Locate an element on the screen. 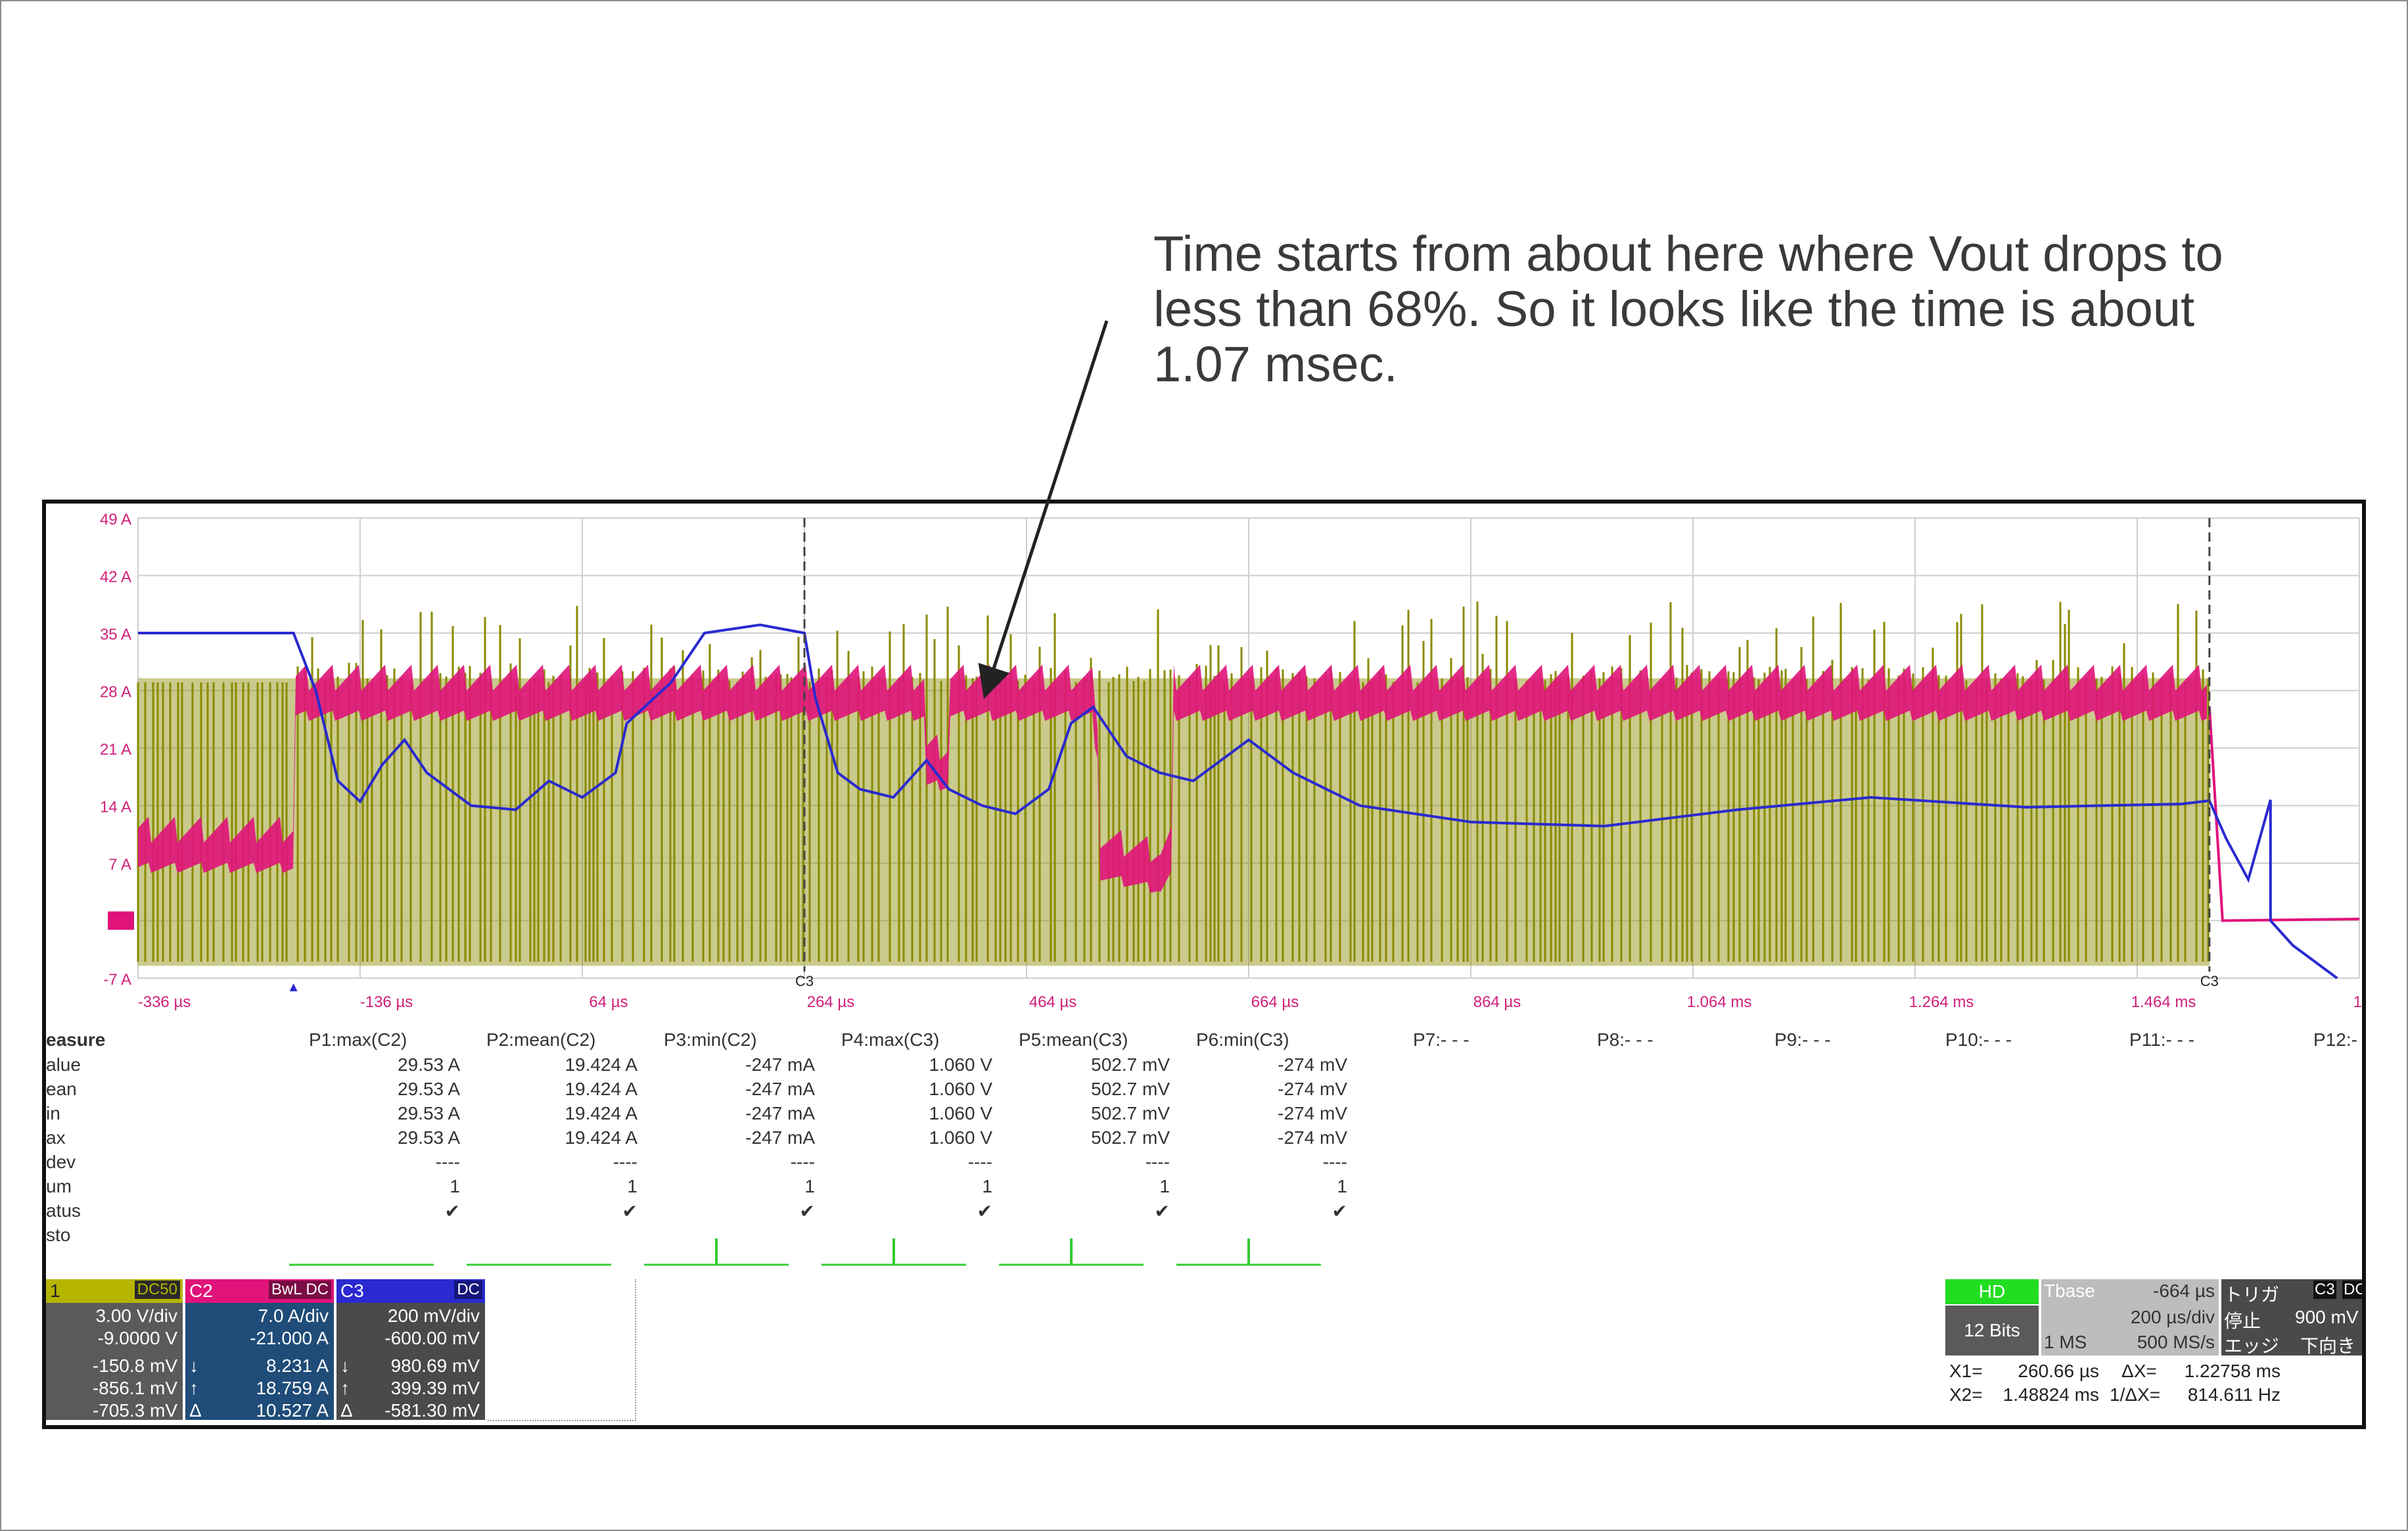 The width and height of the screenshot is (2408, 1531). trigger-type: エッジ is located at coordinates (2252, 1346).